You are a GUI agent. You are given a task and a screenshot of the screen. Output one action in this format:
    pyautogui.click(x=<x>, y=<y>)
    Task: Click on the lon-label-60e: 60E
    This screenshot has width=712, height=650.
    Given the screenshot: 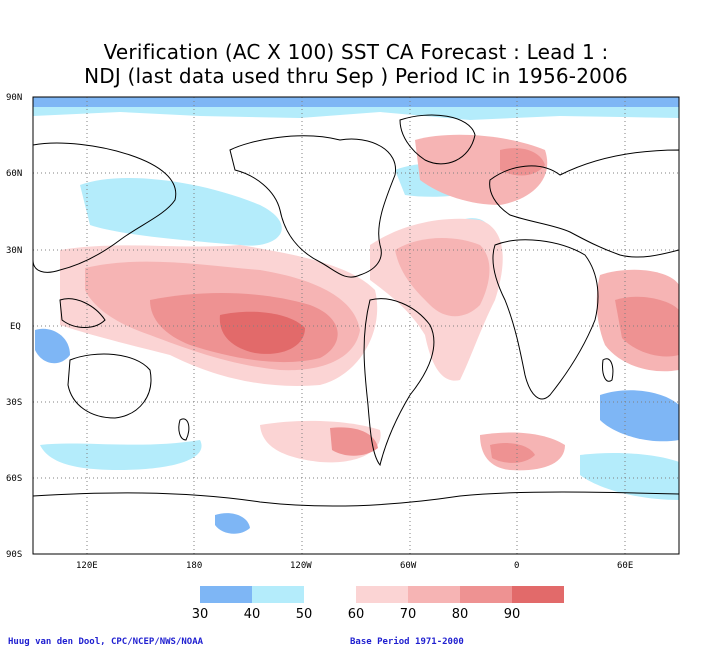 What is the action you would take?
    pyautogui.click(x=625, y=566)
    